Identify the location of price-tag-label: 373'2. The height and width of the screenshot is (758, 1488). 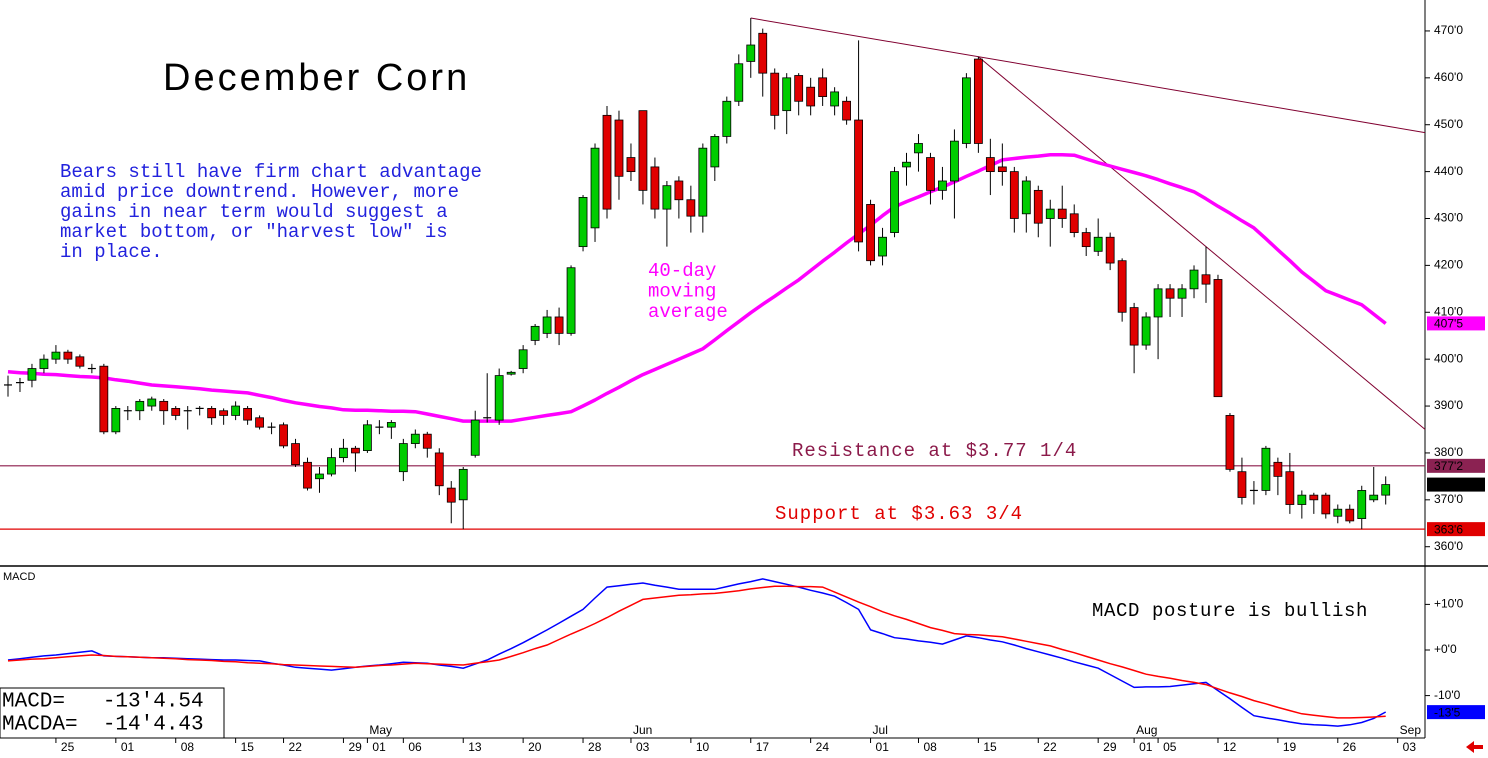
(1448, 485).